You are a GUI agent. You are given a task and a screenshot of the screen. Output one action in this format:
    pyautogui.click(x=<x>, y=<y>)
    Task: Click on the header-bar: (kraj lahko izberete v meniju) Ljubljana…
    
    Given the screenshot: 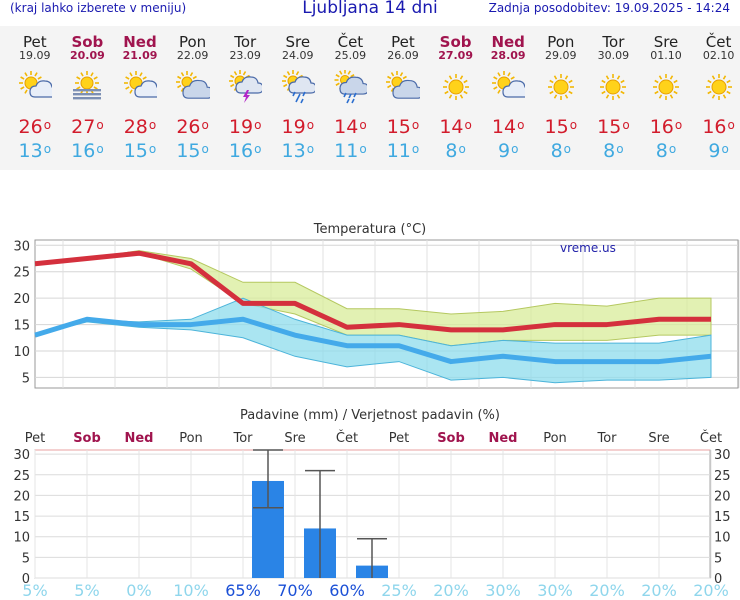 What is the action you would take?
    pyautogui.click(x=370, y=12)
    